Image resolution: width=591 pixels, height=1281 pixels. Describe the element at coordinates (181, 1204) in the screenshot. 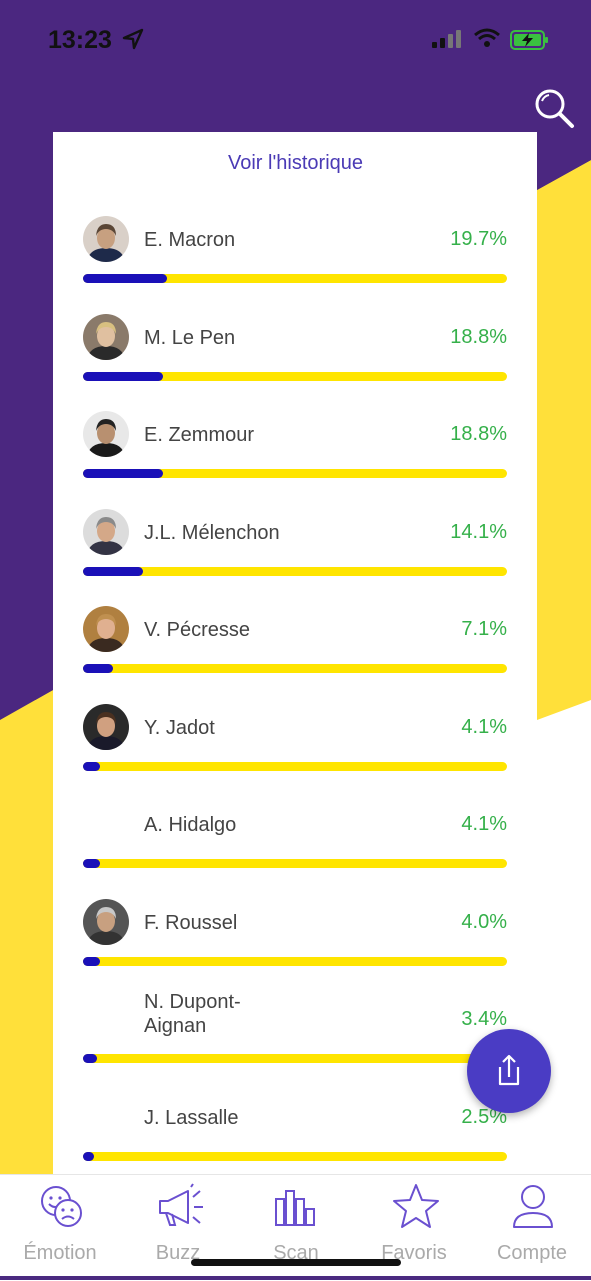

I see `megaphone-icon` at that location.